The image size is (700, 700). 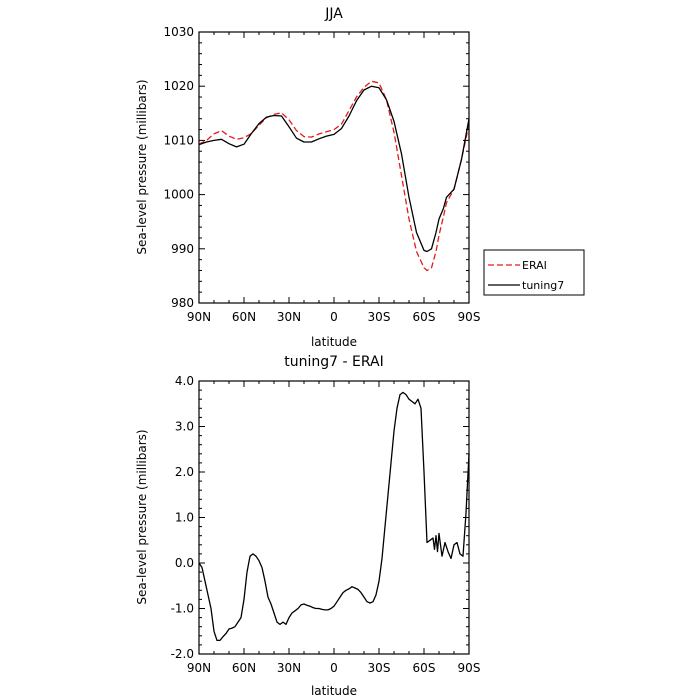 What do you see at coordinates (184, 381) in the screenshot?
I see `y-tick-label: 4.0` at bounding box center [184, 381].